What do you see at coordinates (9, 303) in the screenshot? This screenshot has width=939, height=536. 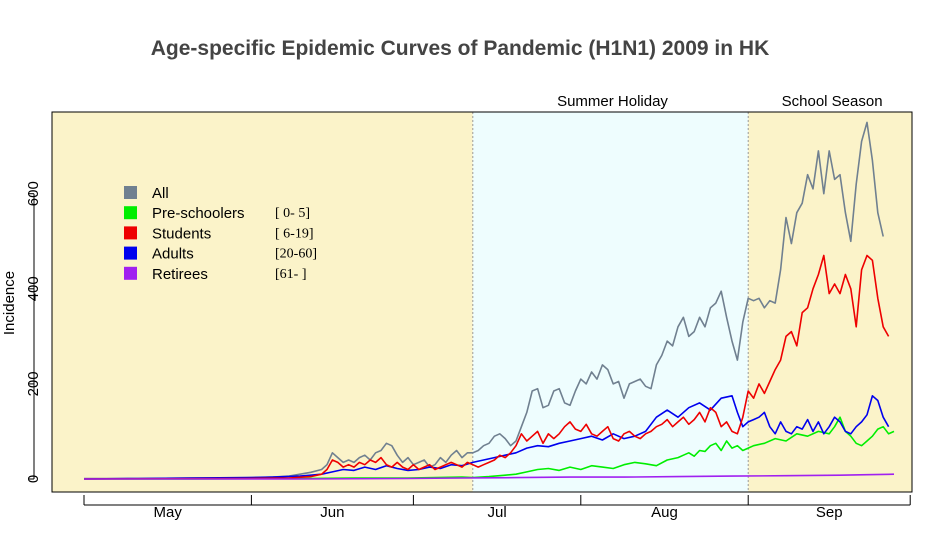 I see `y-axis-label: Incidence` at bounding box center [9, 303].